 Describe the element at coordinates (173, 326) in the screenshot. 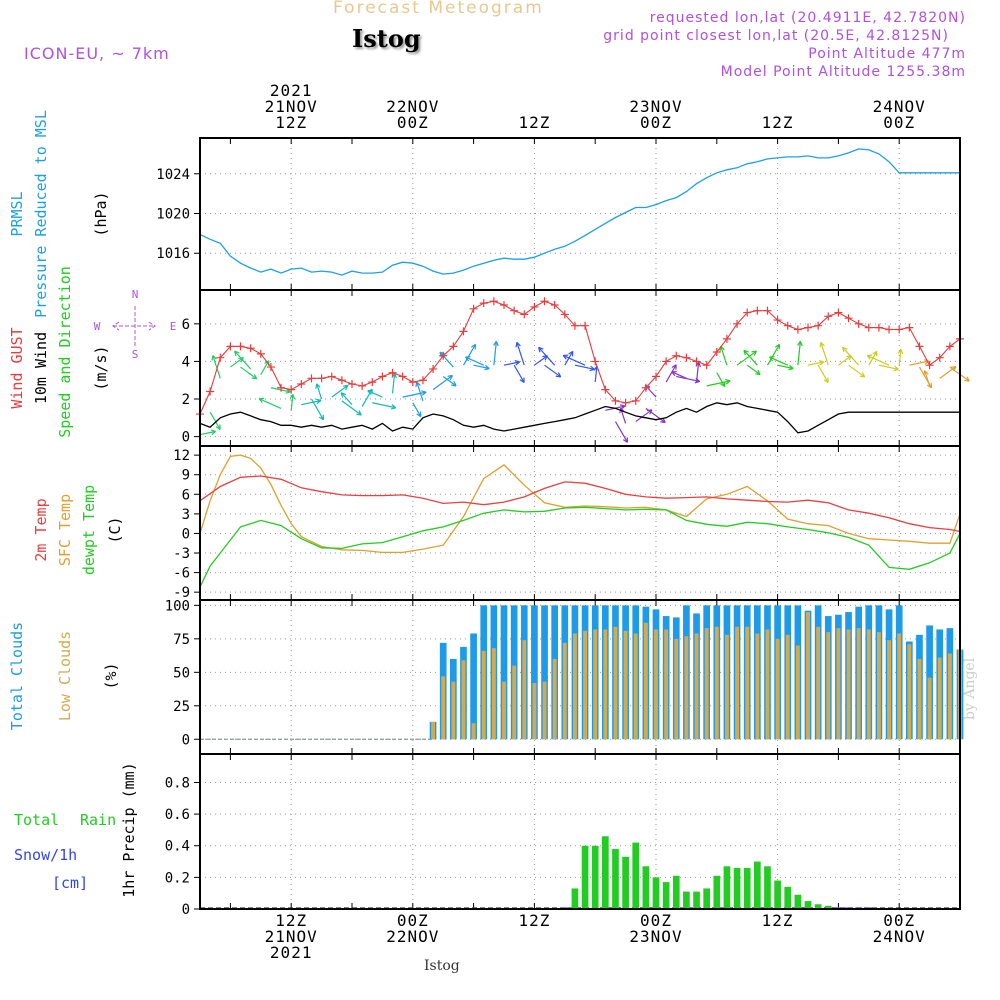

I see `compass-e: E` at that location.